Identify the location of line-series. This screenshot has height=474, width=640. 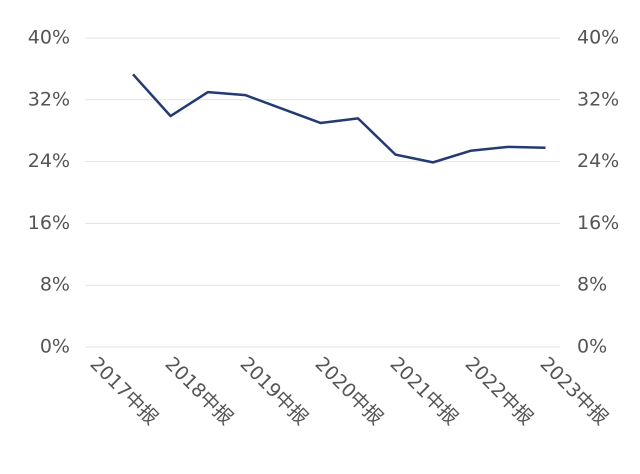
(339, 118).